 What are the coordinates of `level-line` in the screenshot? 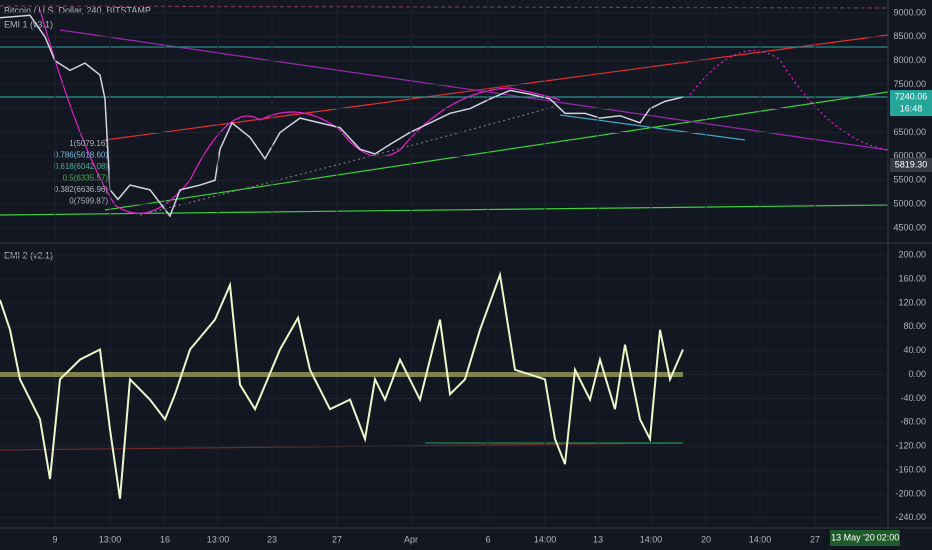 It's located at (444, 7).